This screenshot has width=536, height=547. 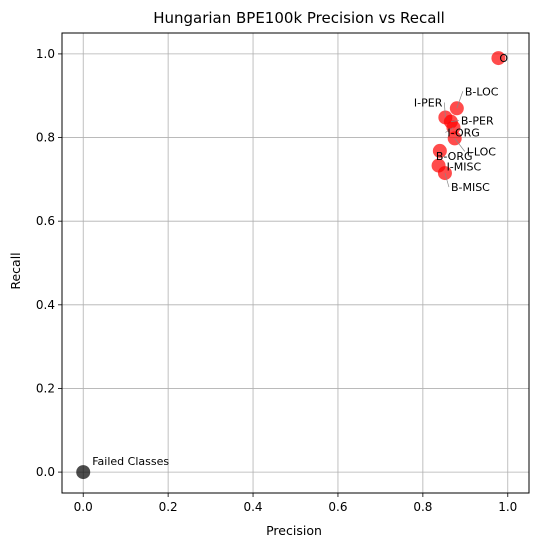 I want to click on label-i-misc: I-MISC, so click(x=464, y=167).